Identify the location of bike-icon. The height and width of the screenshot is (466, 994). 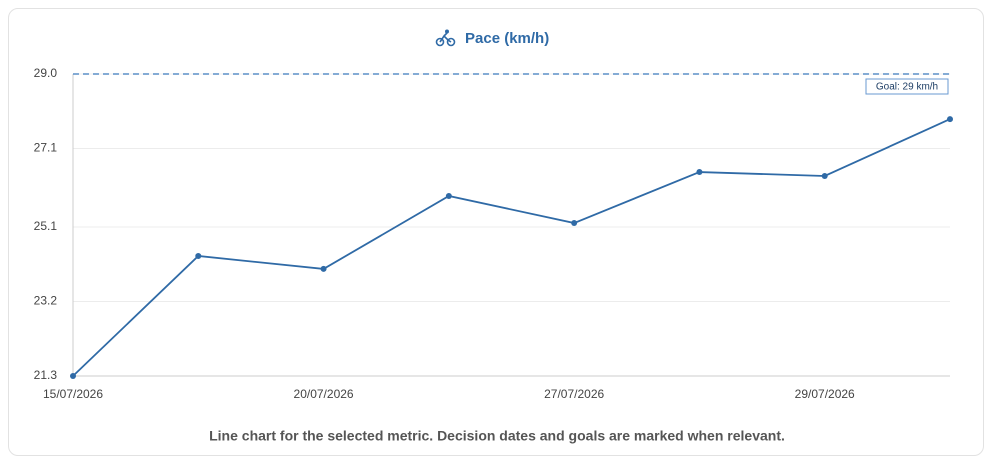
(445, 38).